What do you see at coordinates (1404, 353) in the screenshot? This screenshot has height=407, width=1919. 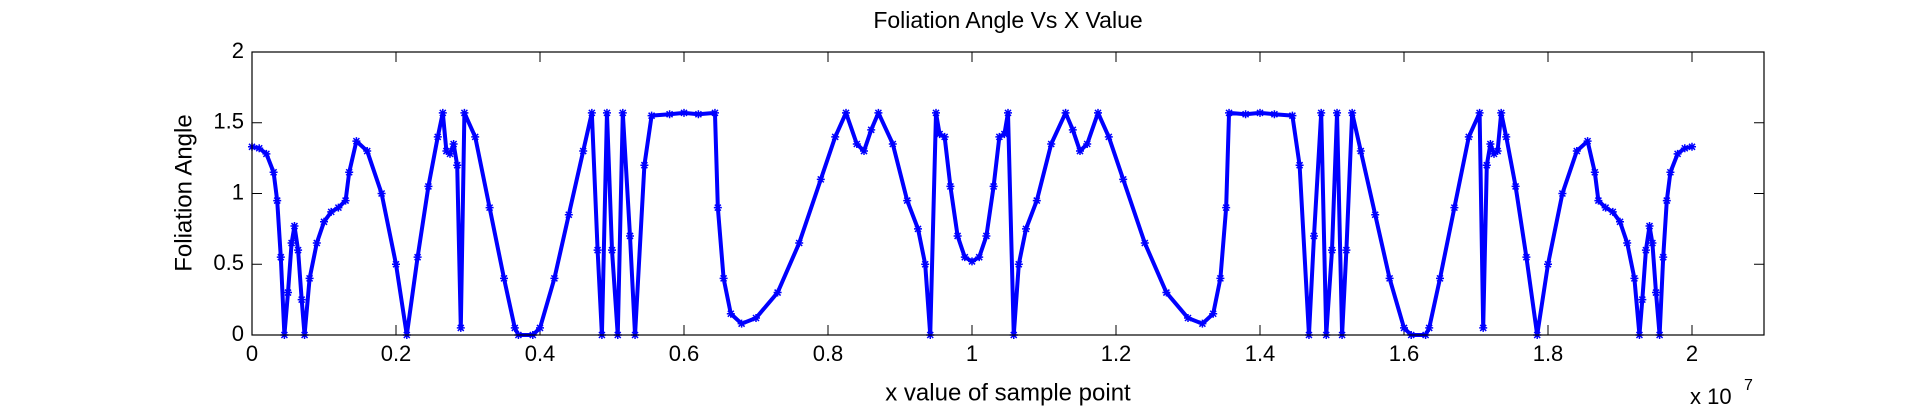 I see `x-tick-label: 1.6` at bounding box center [1404, 353].